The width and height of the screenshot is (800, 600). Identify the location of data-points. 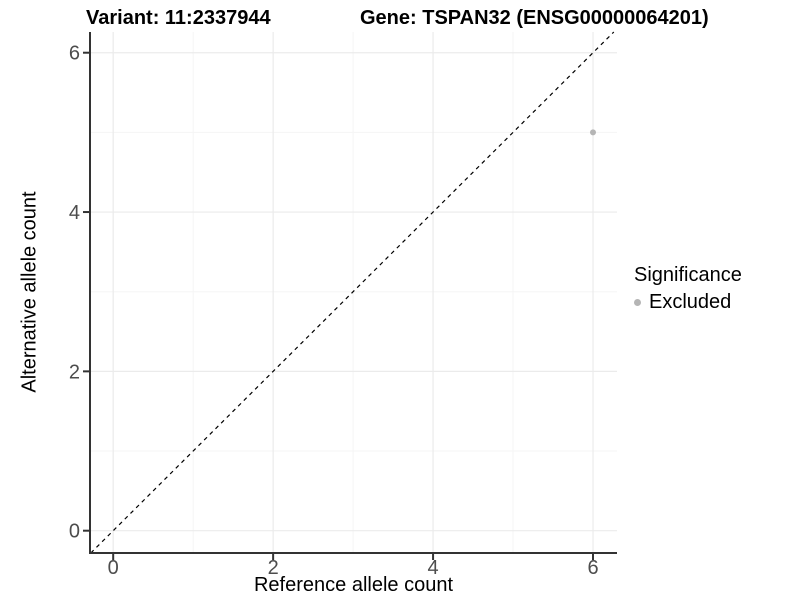
(593, 132).